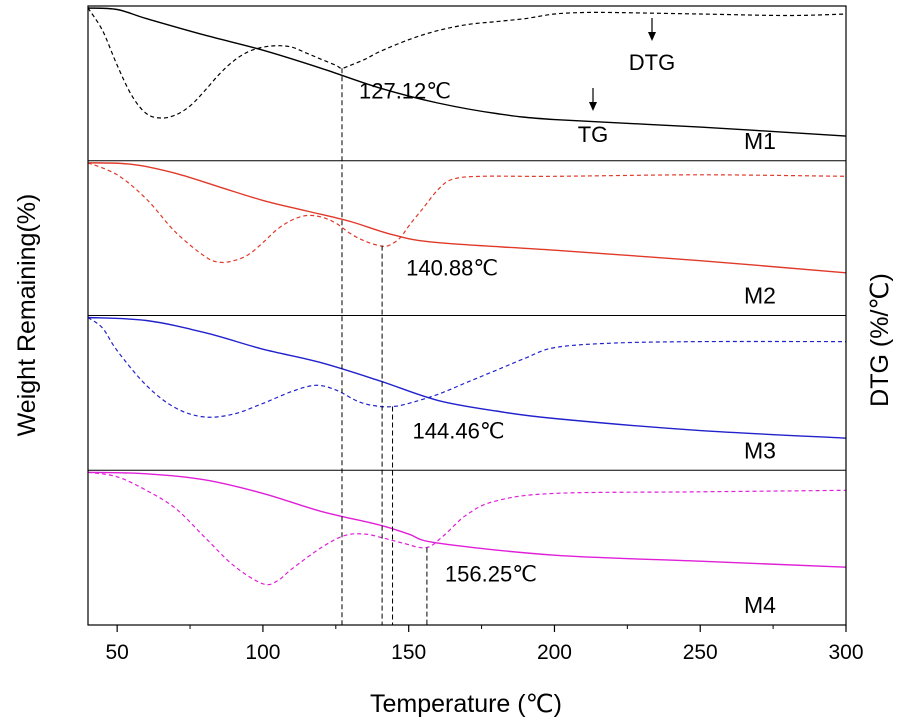 This screenshot has width=908, height=724. Describe the element at coordinates (452, 268) in the screenshot. I see `peak-label-m2: 140.88℃` at that location.